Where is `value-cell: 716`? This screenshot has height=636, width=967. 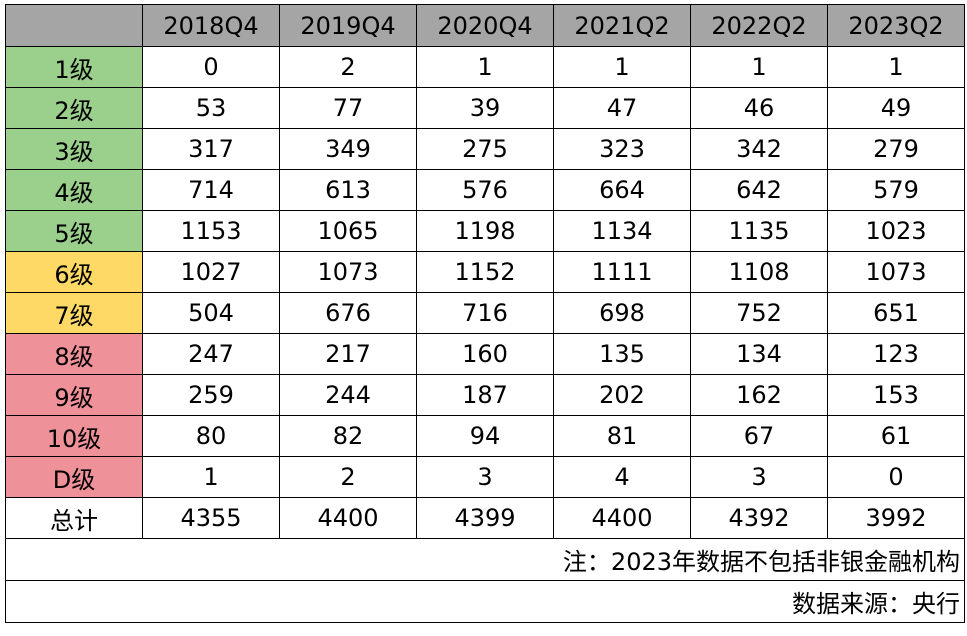
value-cell: 716 is located at coordinates (485, 313).